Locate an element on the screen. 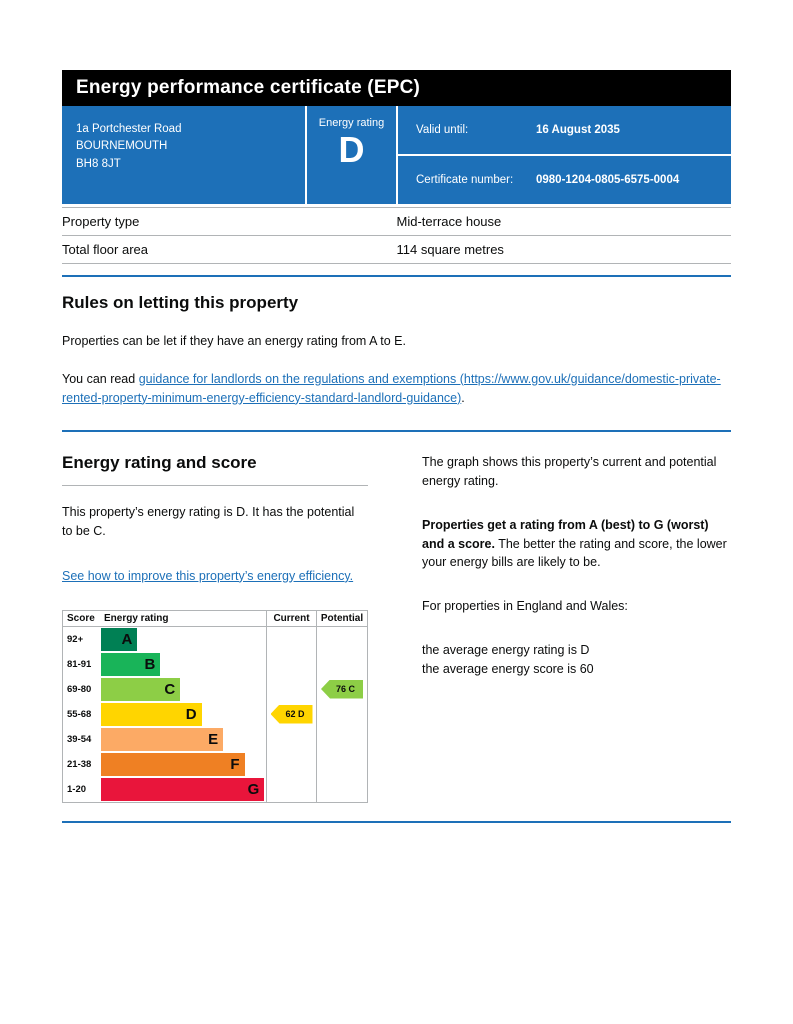 This screenshot has width=793, height=1024. band-score-range: 81-91 is located at coordinates (79, 664).